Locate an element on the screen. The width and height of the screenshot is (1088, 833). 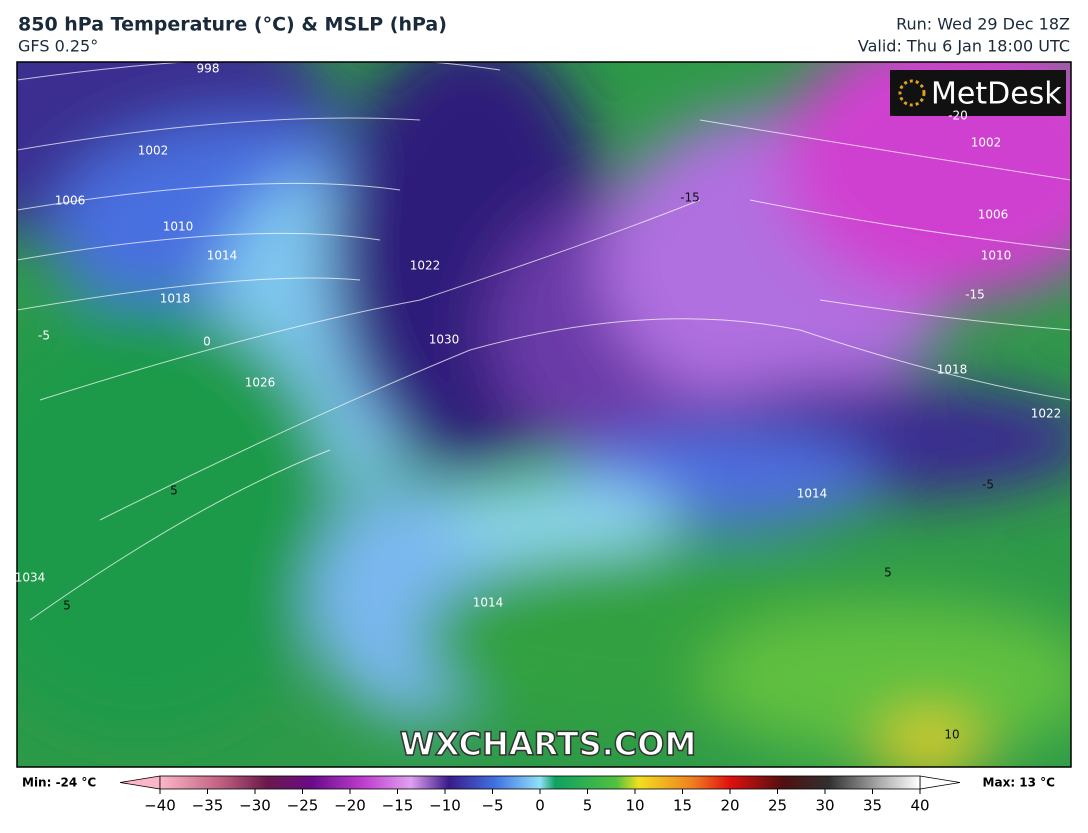
colorbar-tick-label: 35 is located at coordinates (872, 806).